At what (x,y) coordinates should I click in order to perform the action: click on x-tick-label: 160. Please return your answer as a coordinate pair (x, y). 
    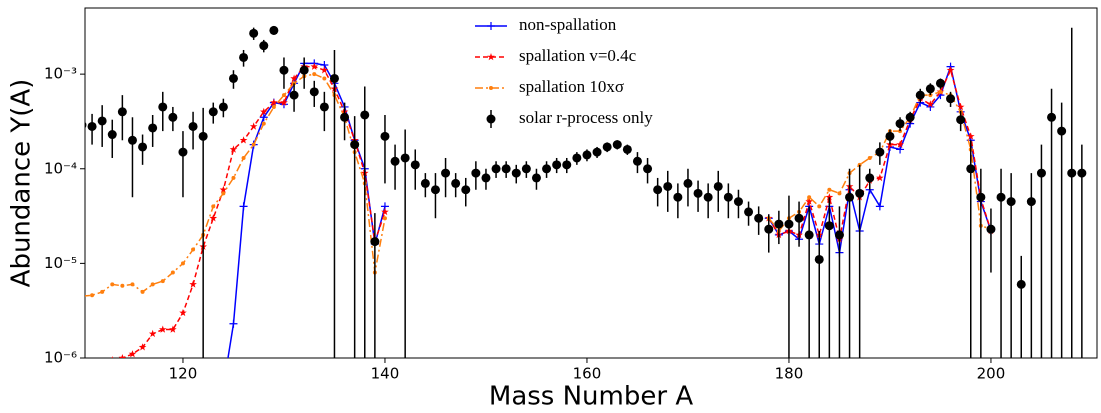
    Looking at the image, I should click on (587, 374).